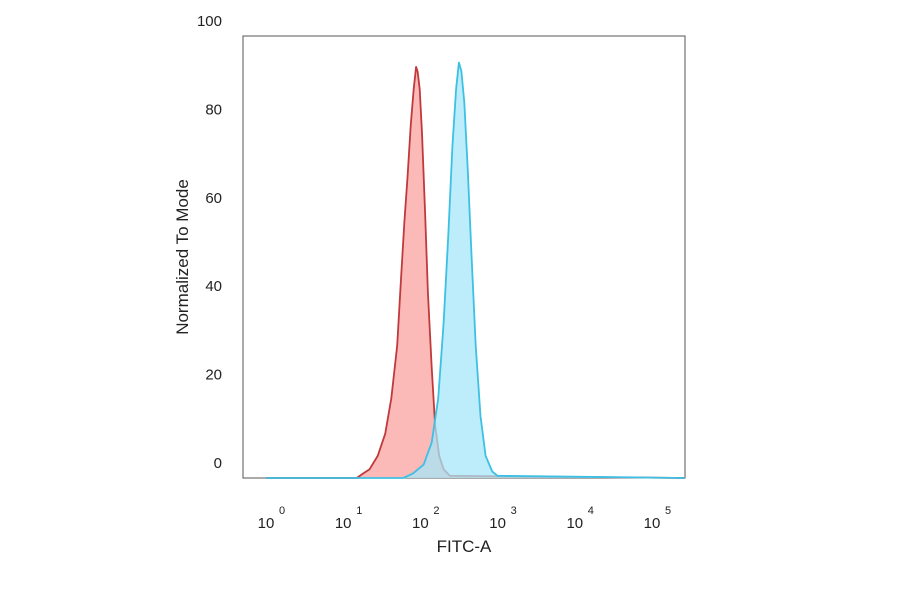 This screenshot has height=594, width=900. I want to click on x-axis-ticks: 10 0 10 1 10 2 10 3 10 4 10 5, so click(464, 518).